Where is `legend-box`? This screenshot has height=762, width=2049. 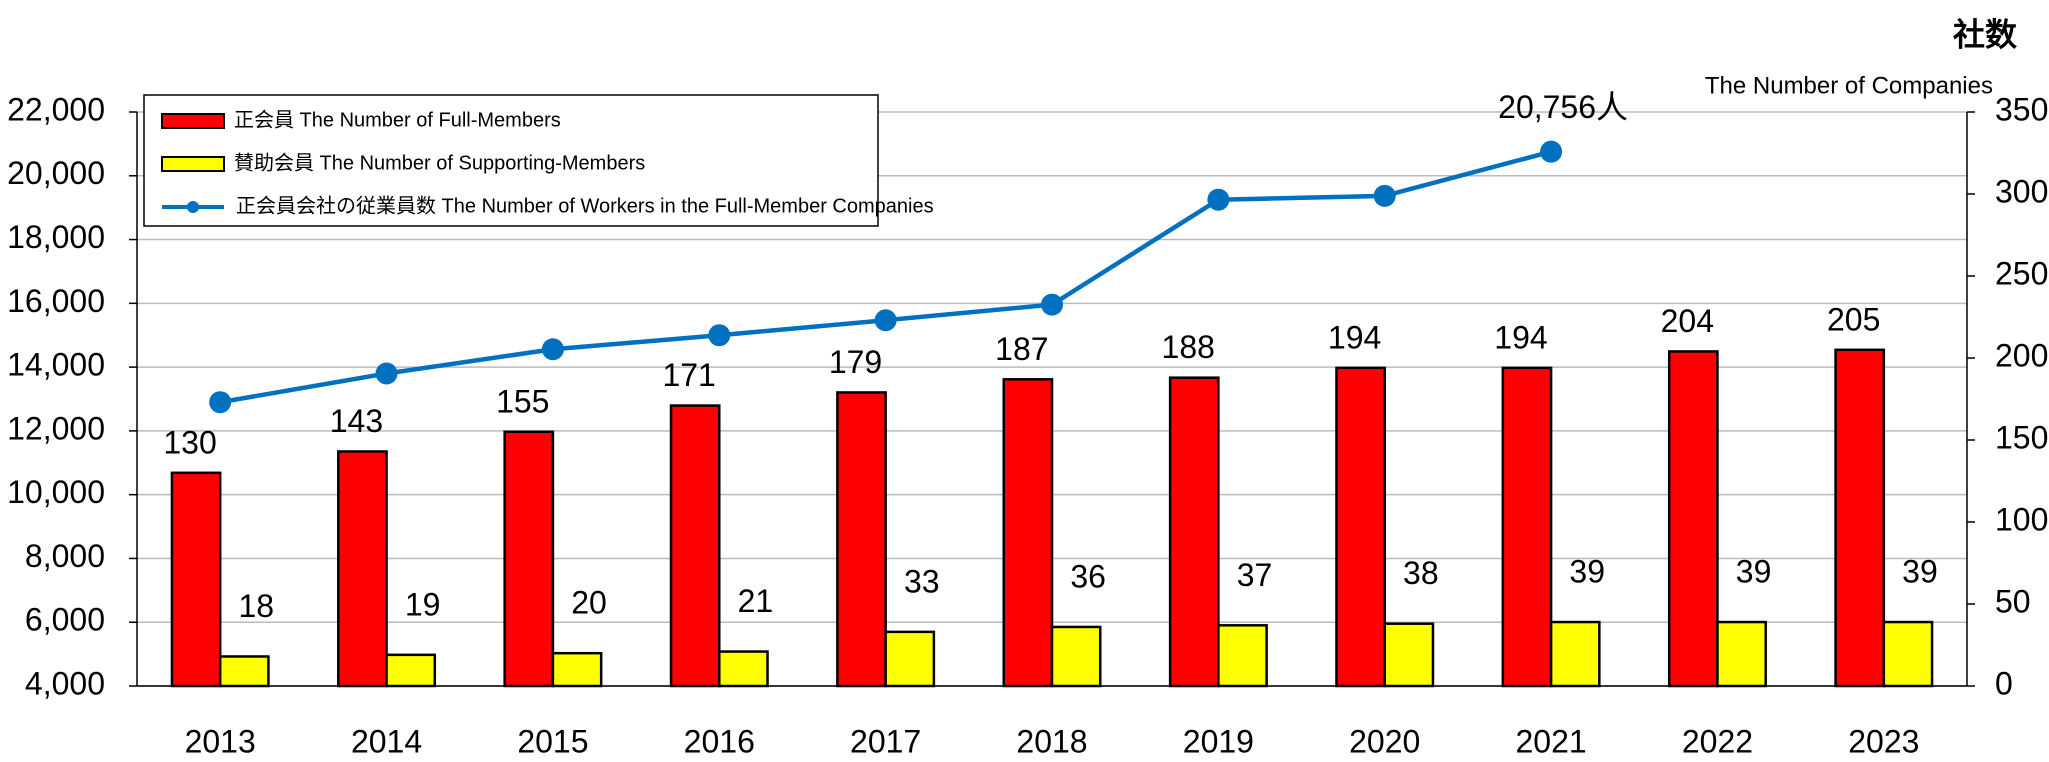 legend-box is located at coordinates (511, 160).